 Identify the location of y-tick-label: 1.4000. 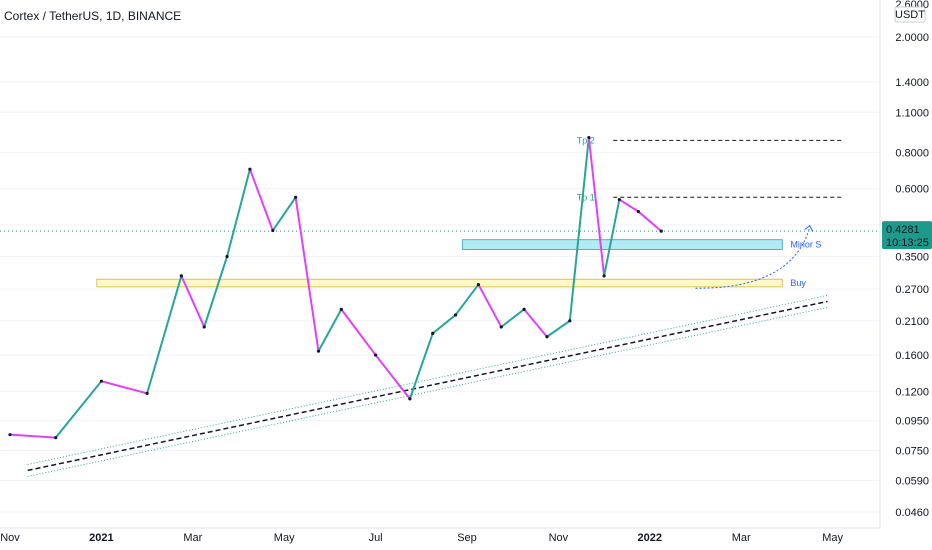
(912, 83).